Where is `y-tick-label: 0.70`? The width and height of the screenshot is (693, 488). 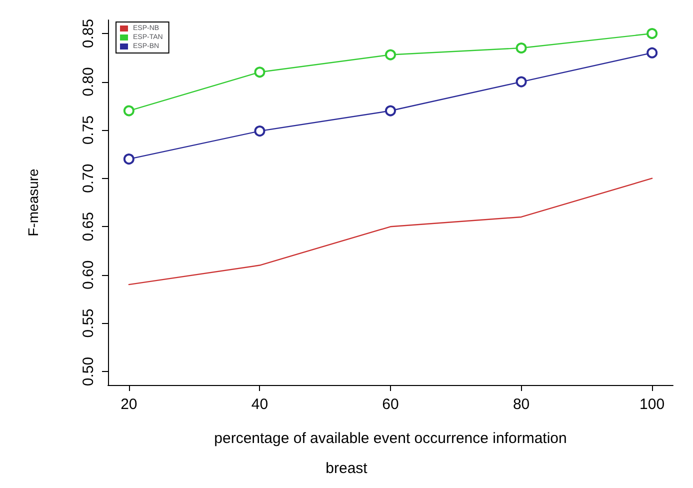
y-tick-label: 0.70 is located at coordinates (88, 178).